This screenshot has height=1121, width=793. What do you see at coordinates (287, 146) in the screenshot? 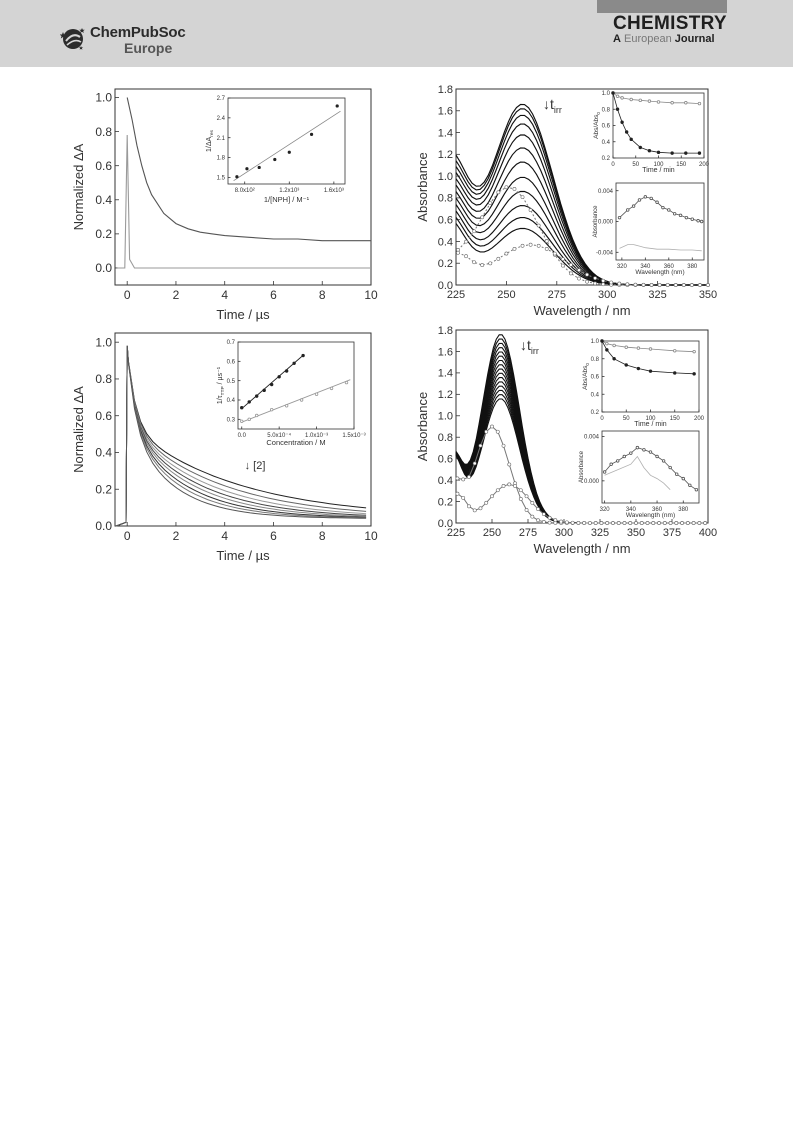
I see `panel-a-inset-fit` at bounding box center [287, 146].